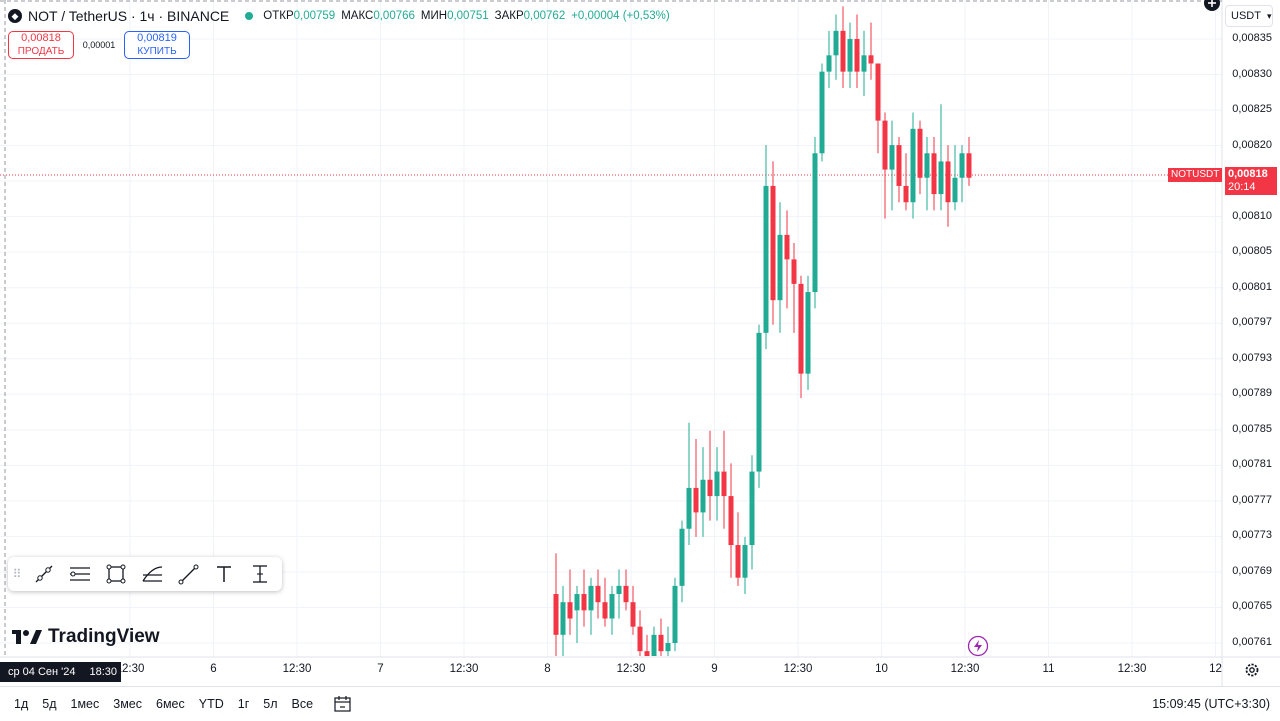 The height and width of the screenshot is (721, 1280). Describe the element at coordinates (41, 51) in the screenshot. I see `sell-label: ПРОДАТЬ` at that location.